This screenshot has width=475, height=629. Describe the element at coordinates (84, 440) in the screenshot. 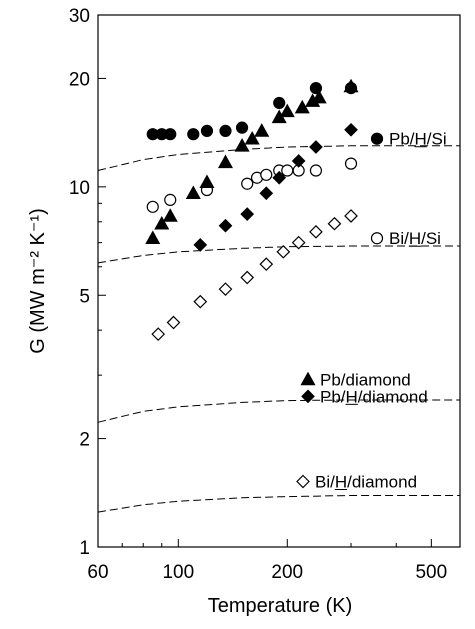

I see `y-tick-label: 2` at that location.